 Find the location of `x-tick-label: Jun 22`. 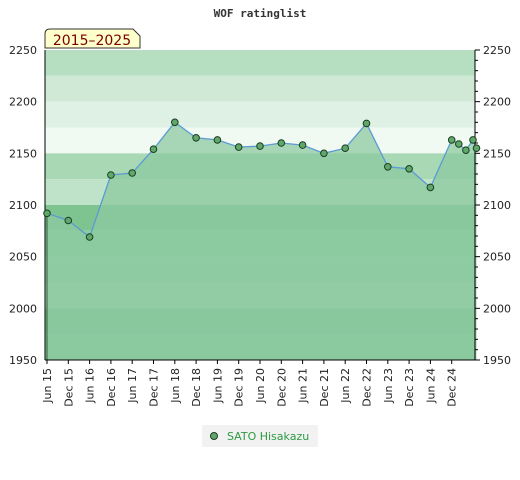

x-tick-label: Jun 22 is located at coordinates (345, 386).